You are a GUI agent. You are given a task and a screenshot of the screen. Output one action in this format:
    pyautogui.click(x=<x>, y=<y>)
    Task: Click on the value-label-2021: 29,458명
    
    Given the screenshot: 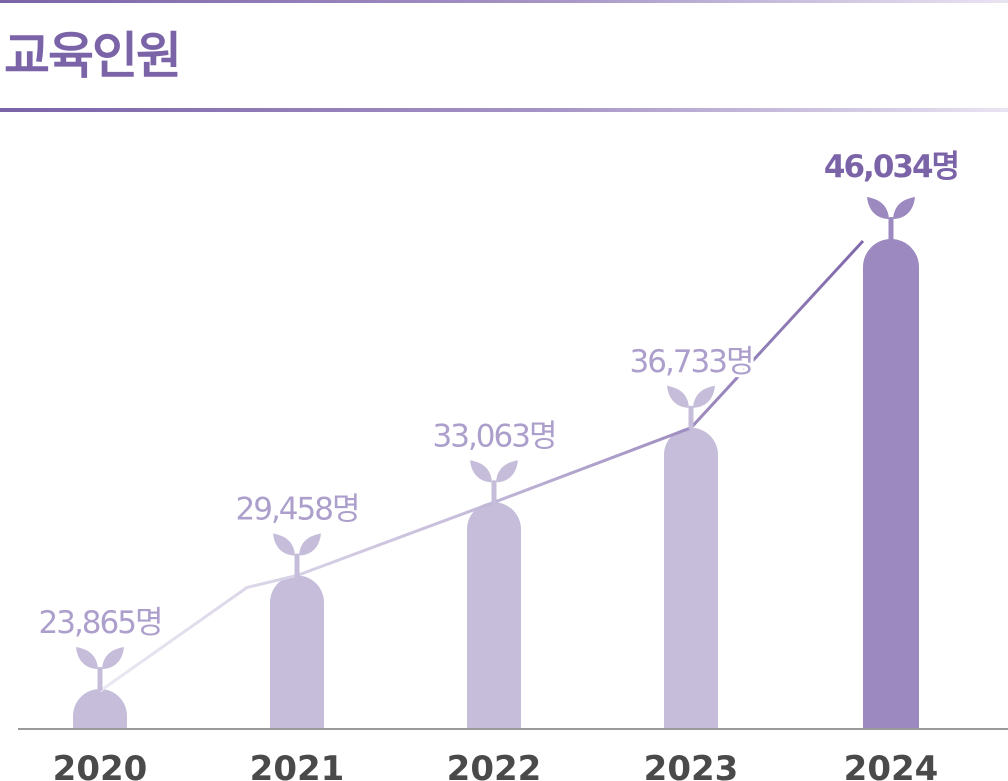 What is the action you would take?
    pyautogui.click(x=297, y=509)
    